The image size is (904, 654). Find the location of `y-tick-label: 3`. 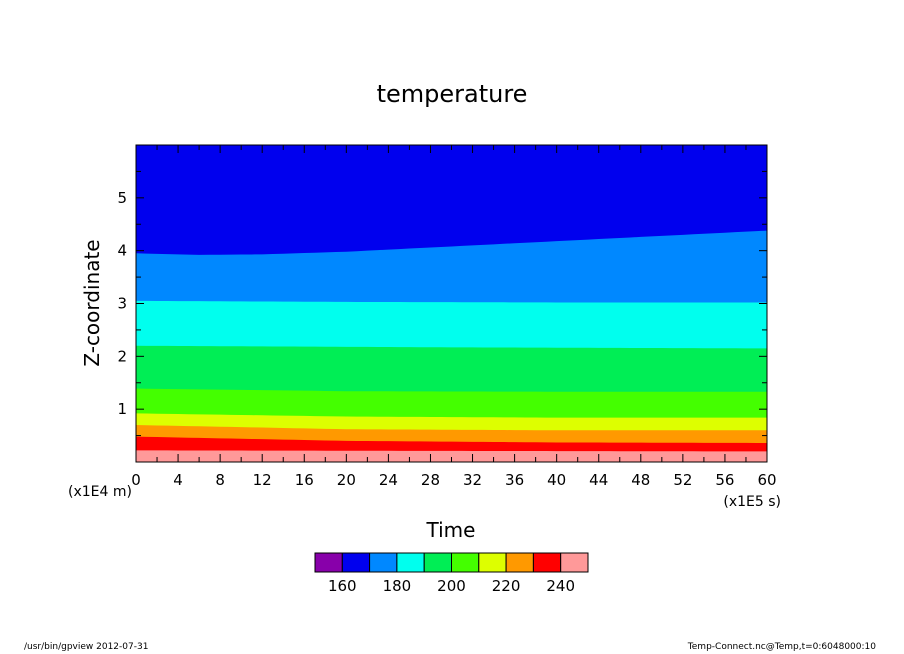

y-tick-label: 3 is located at coordinates (122, 304).